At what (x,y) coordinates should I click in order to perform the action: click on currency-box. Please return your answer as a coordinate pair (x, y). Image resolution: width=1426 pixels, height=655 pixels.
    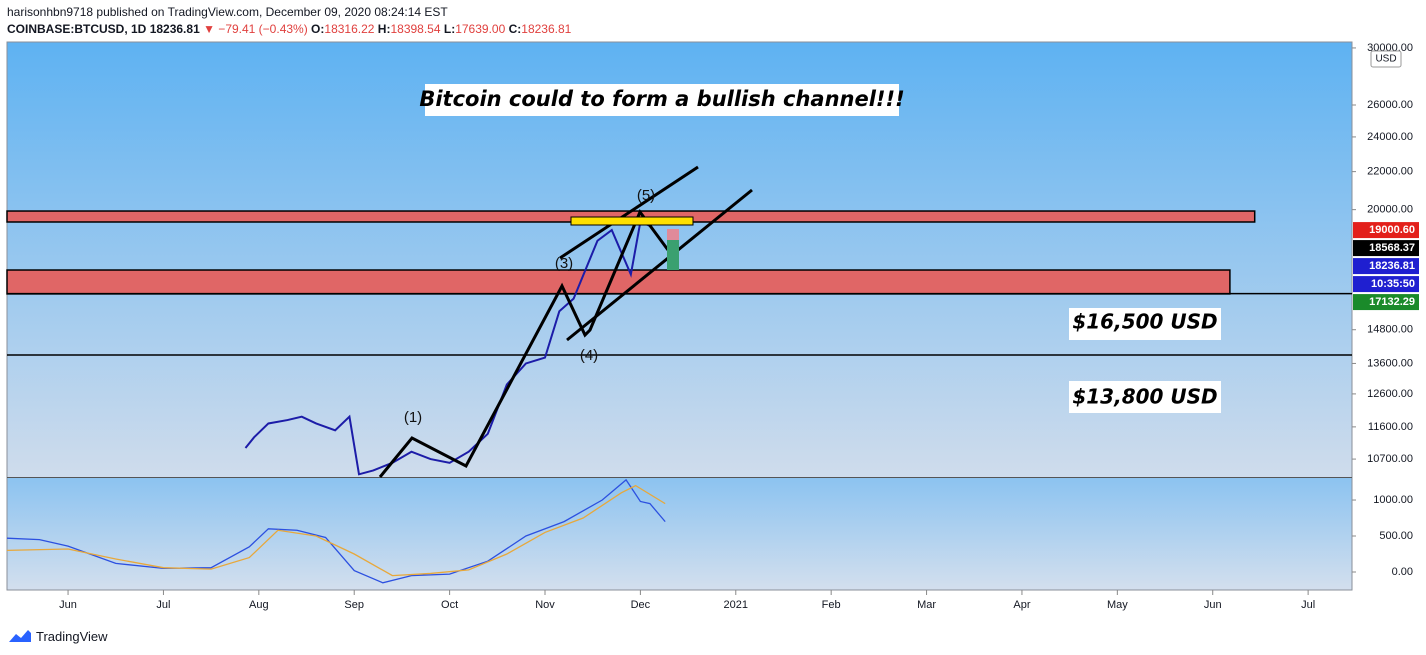
    Looking at the image, I should click on (1386, 59).